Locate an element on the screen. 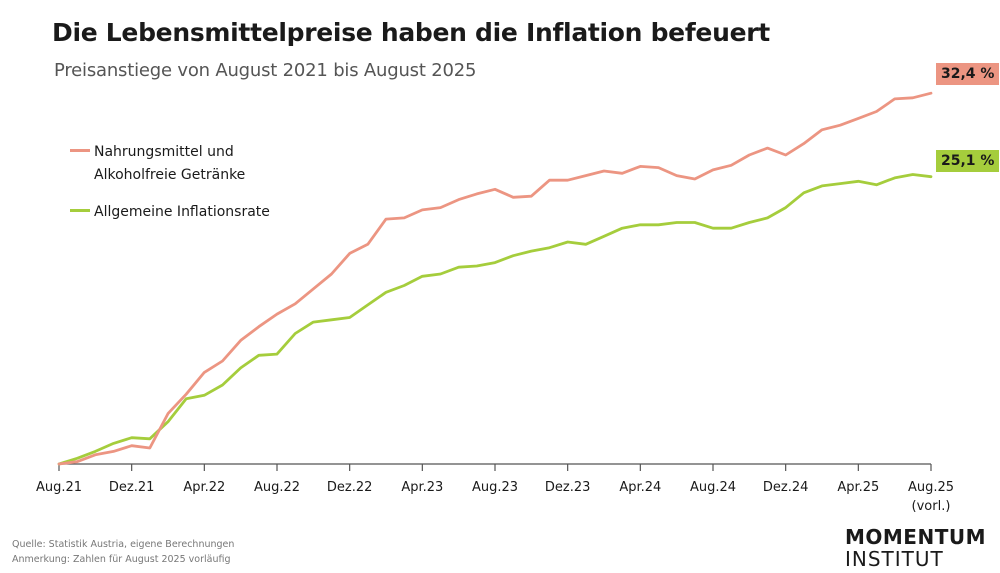  x-tick-label: Aug.25 is located at coordinates (931, 487).